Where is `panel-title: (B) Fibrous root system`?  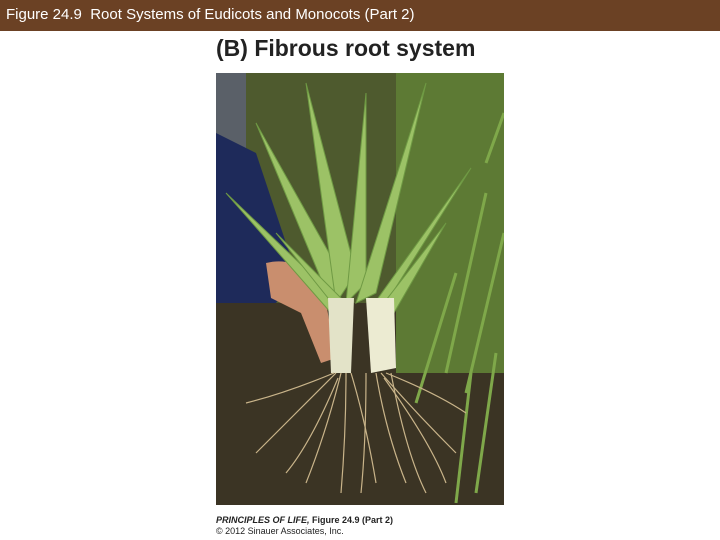
panel-title: (B) Fibrous root system is located at coordinates (346, 48).